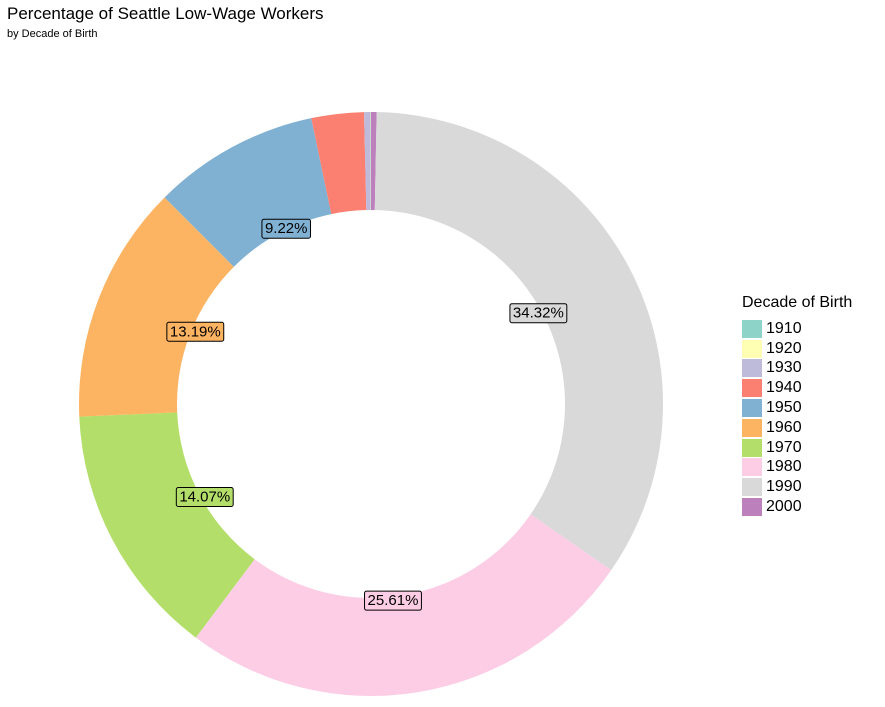 The image size is (885, 707). What do you see at coordinates (784, 467) in the screenshot?
I see `legend-label-1980: 1980` at bounding box center [784, 467].